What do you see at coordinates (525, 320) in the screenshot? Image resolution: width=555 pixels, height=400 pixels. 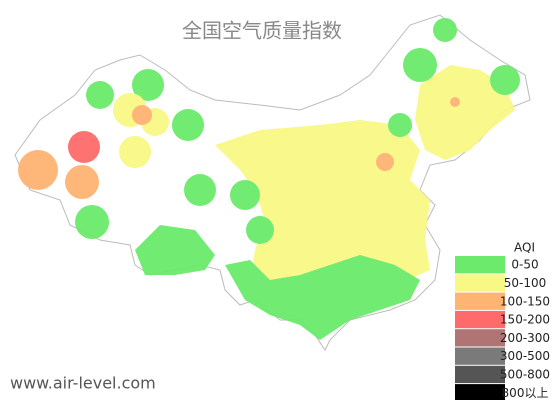 I see `legend-label: 150-200` at bounding box center [525, 320].